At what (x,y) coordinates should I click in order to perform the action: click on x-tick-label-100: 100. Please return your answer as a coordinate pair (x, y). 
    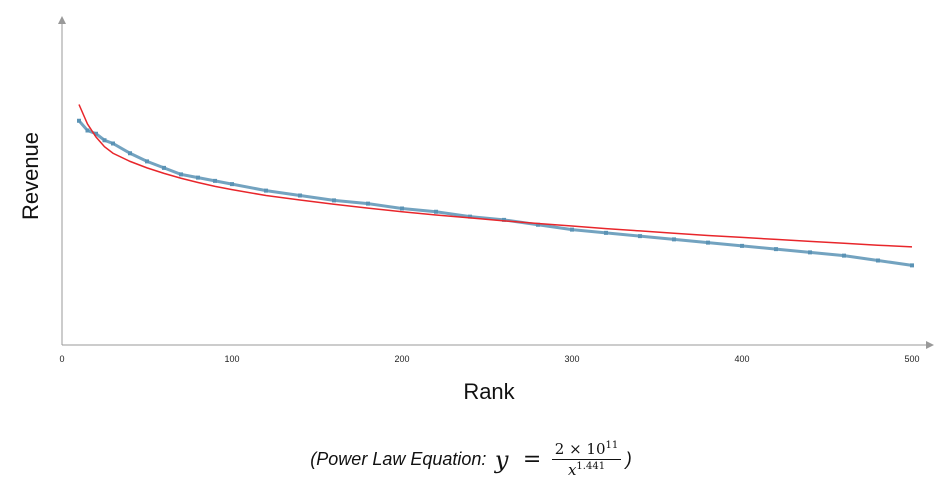
    Looking at the image, I should click on (231, 359).